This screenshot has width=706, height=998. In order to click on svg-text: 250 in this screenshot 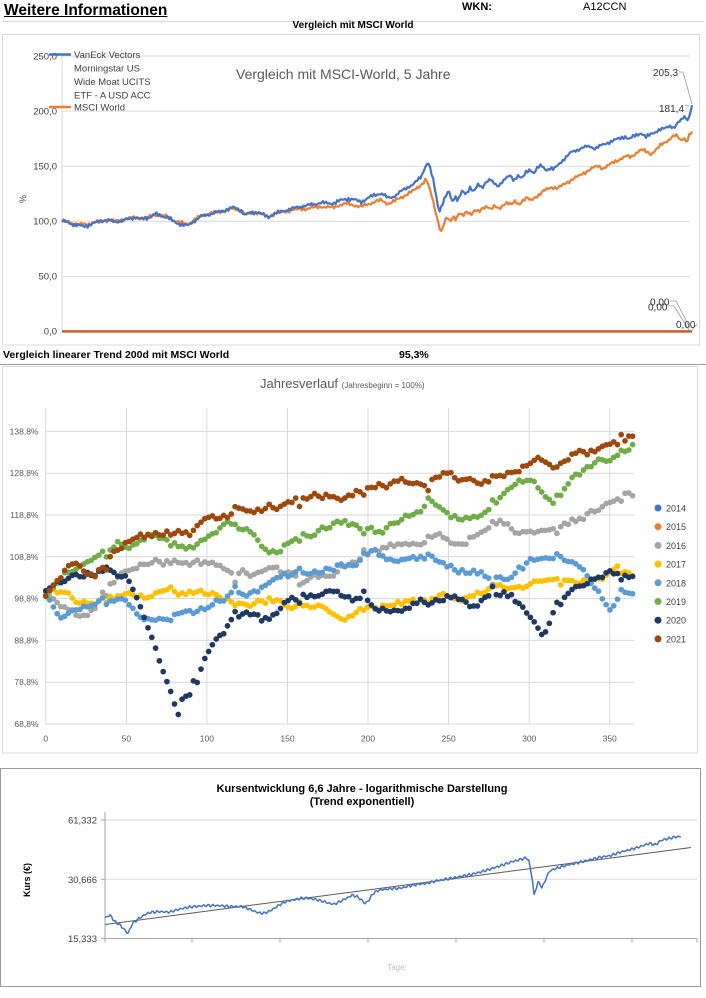, I will do `click(449, 739)`.